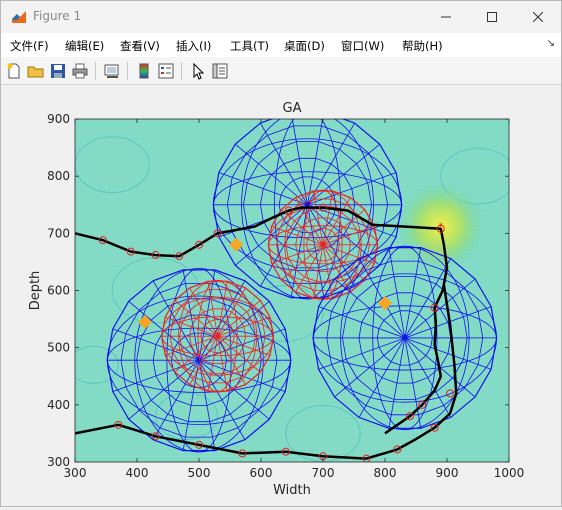  What do you see at coordinates (249, 46) in the screenshot?
I see `menu-tools: 工具(T)` at bounding box center [249, 46].